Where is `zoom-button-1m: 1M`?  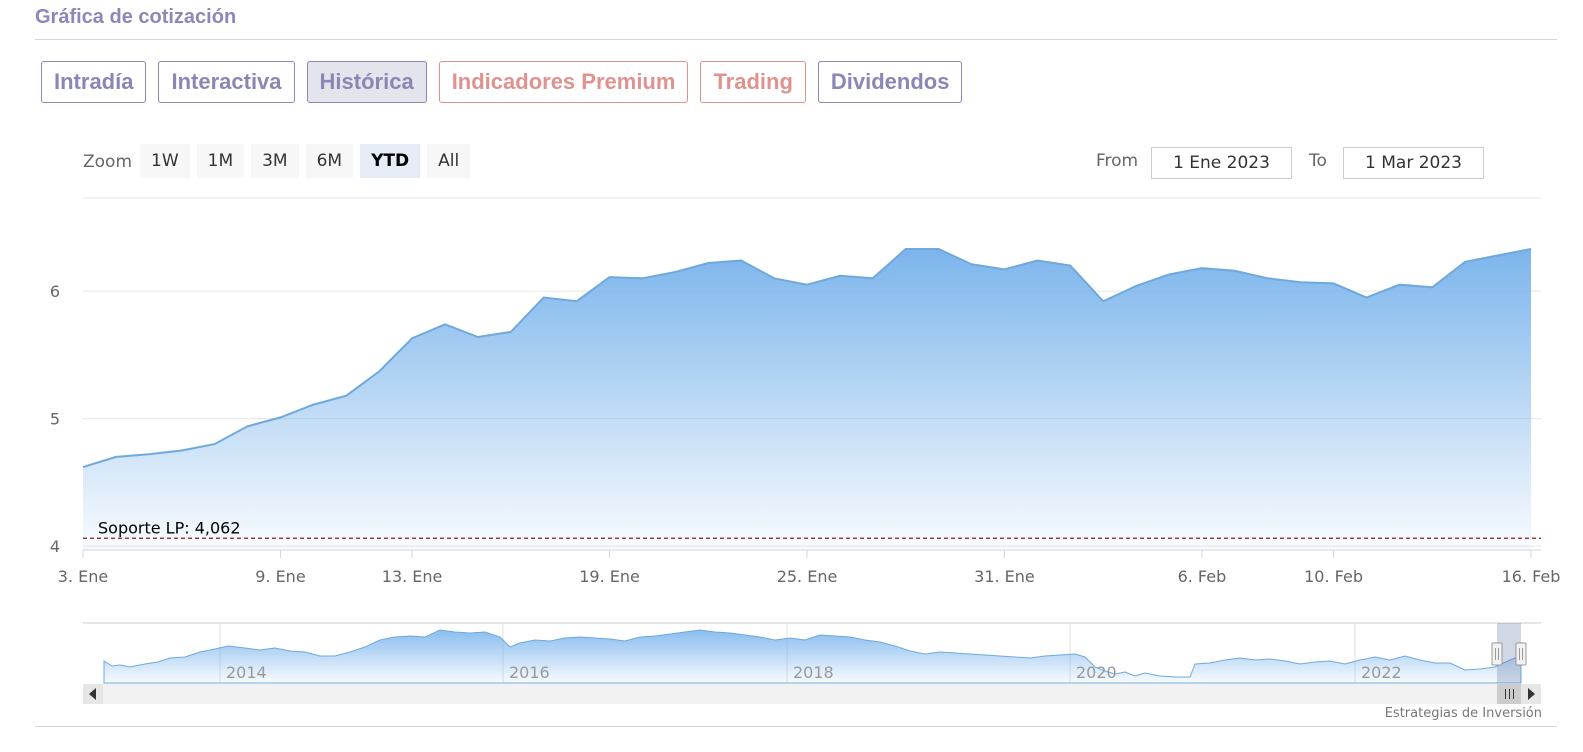 zoom-button-1m: 1M is located at coordinates (220, 161).